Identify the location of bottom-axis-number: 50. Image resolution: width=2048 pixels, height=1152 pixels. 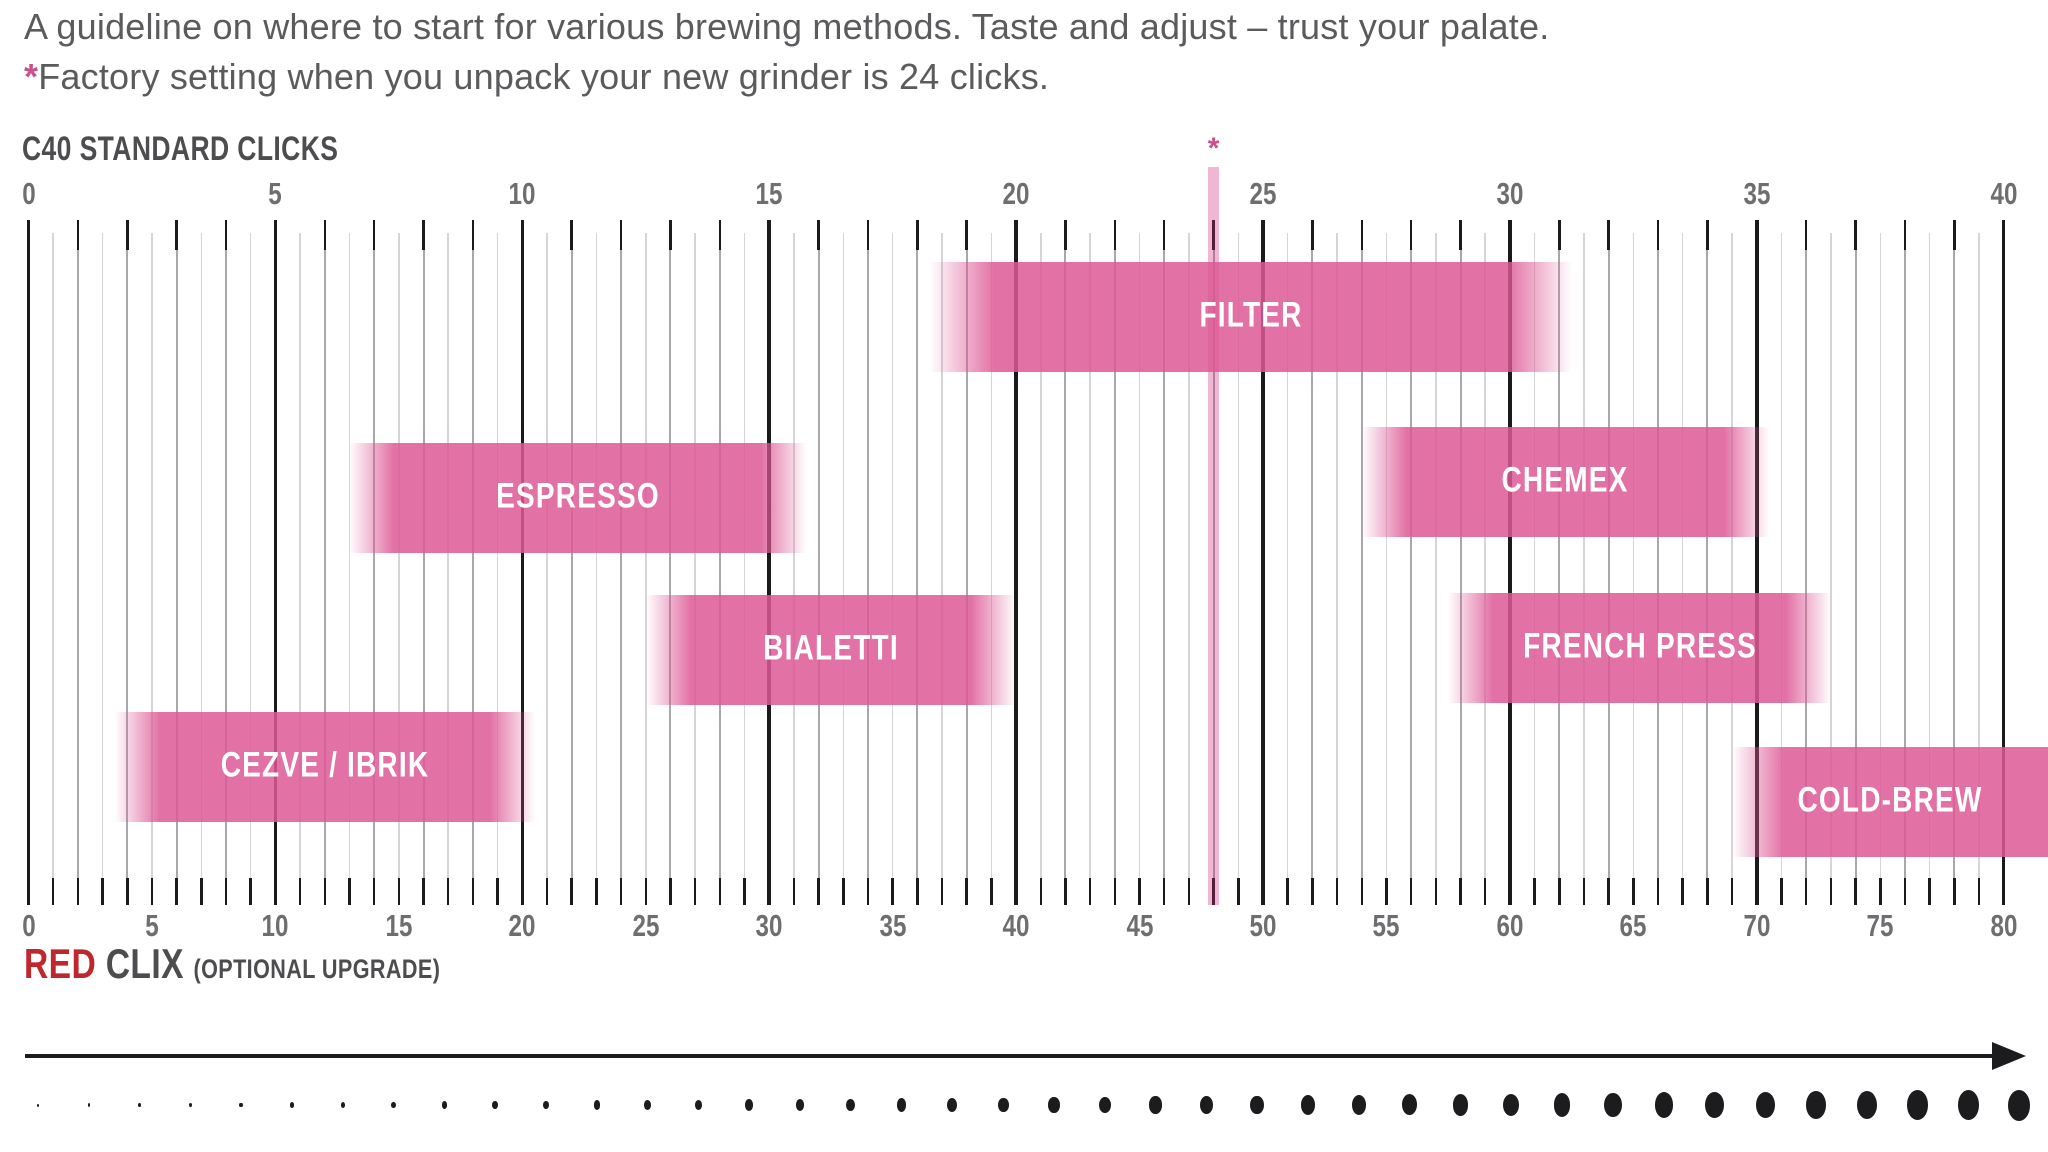
(1263, 925).